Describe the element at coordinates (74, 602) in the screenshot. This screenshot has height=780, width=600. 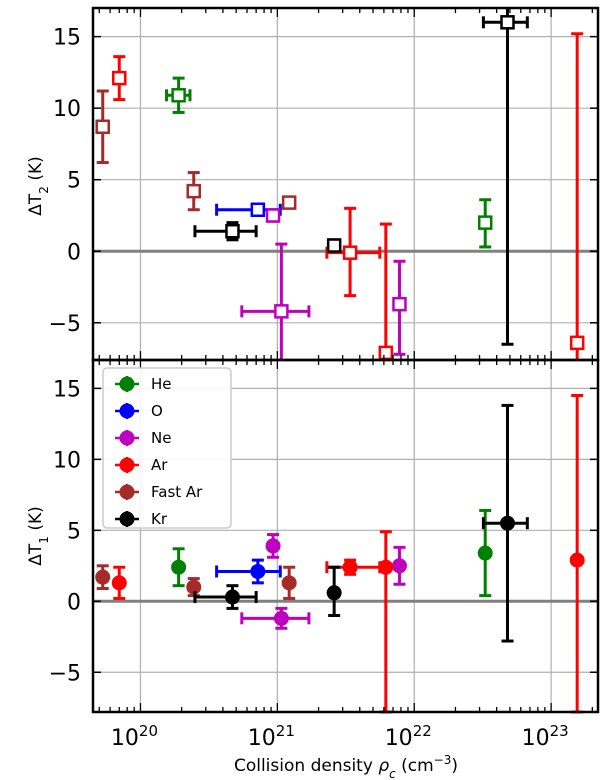
I see `bottom-ytick-label-1: 0` at that location.